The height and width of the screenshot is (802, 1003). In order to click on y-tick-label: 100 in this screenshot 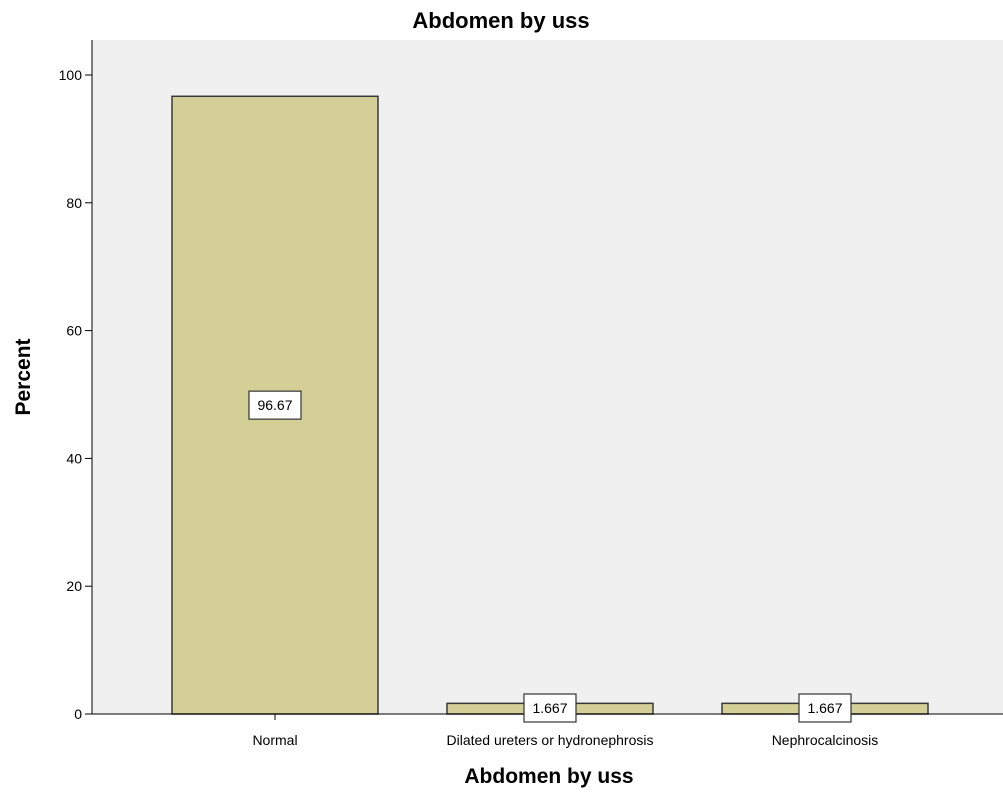, I will do `click(71, 75)`.